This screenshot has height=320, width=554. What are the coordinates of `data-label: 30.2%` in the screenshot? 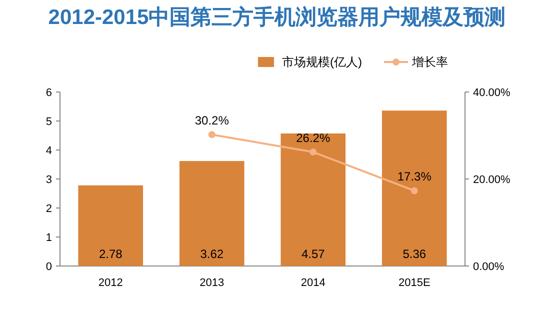 It's located at (212, 121).